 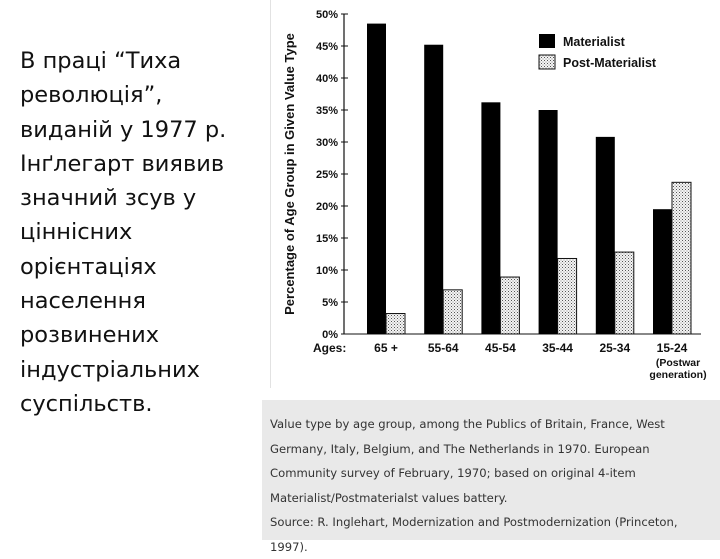 I want to click on y-tick-label: 20%, so click(x=327, y=207).